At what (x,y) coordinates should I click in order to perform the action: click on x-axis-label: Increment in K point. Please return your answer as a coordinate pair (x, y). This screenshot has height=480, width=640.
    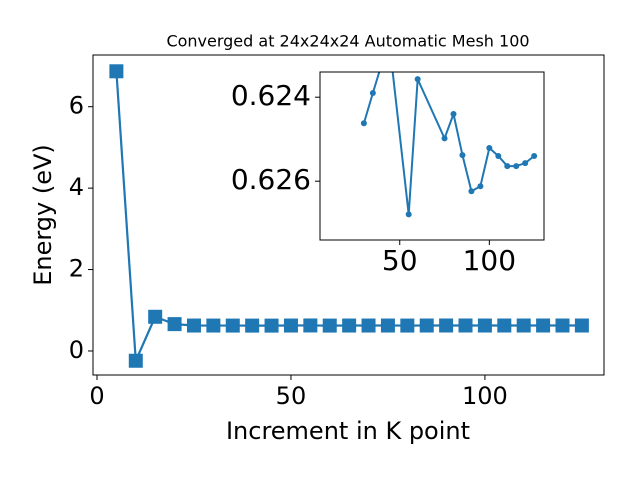
    Looking at the image, I should click on (348, 431).